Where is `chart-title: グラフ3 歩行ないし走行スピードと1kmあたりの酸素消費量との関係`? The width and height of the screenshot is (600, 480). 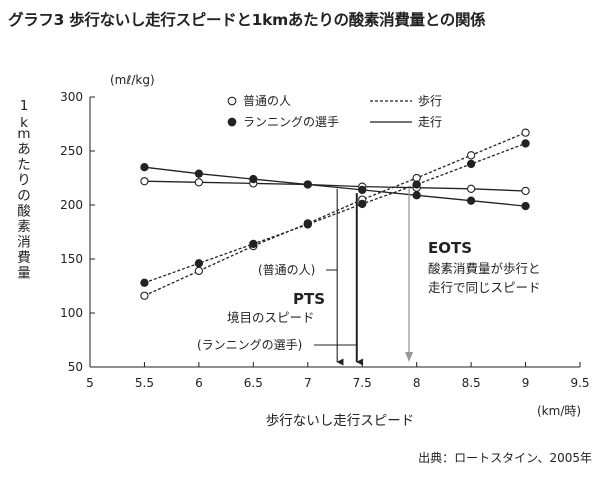 chart-title: グラフ3 歩行ないし走行スピードと1kmあたりの酸素消費量との関係 is located at coordinates (247, 20).